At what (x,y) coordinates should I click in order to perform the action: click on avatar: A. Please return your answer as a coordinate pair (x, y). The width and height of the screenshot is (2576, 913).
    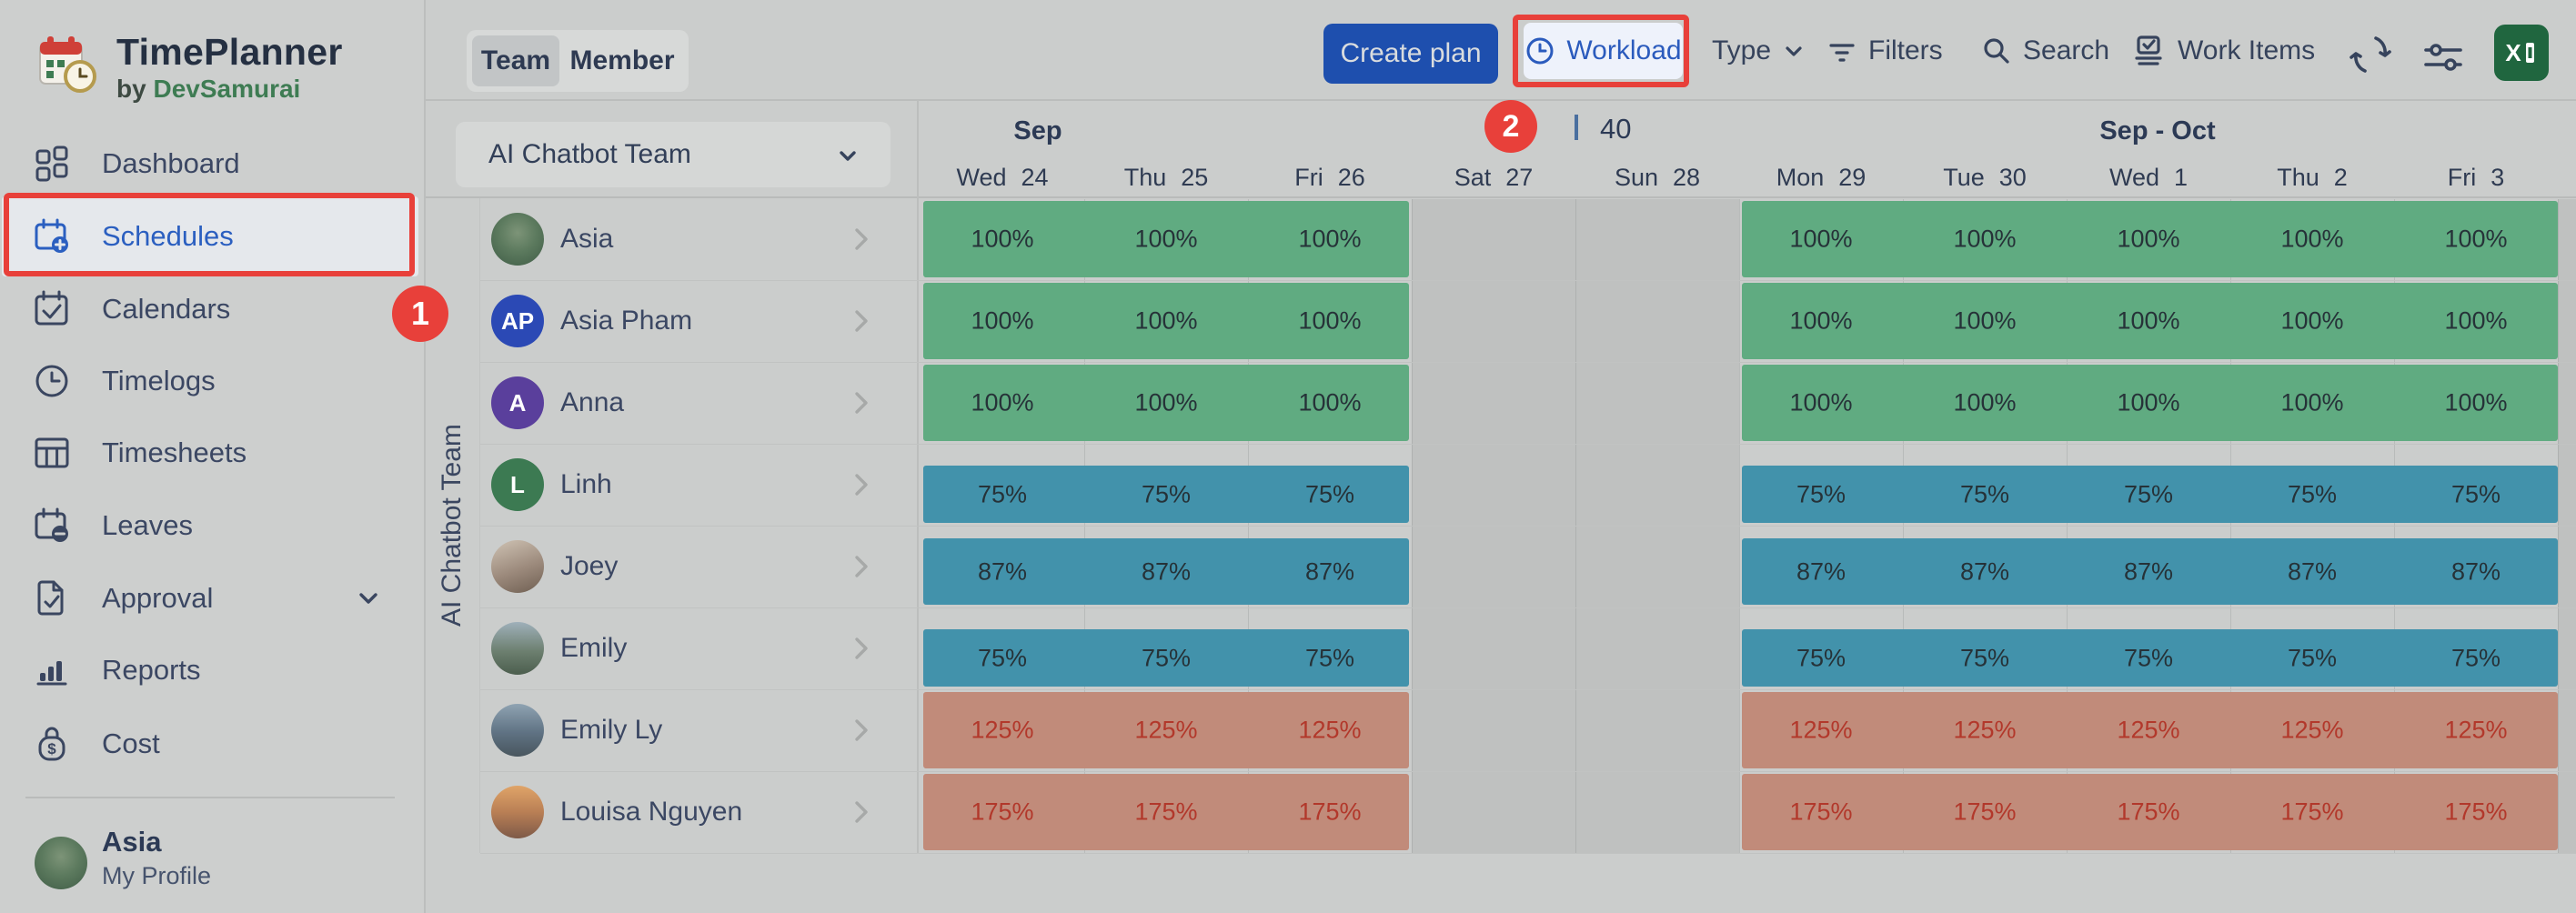
    Looking at the image, I should click on (517, 402).